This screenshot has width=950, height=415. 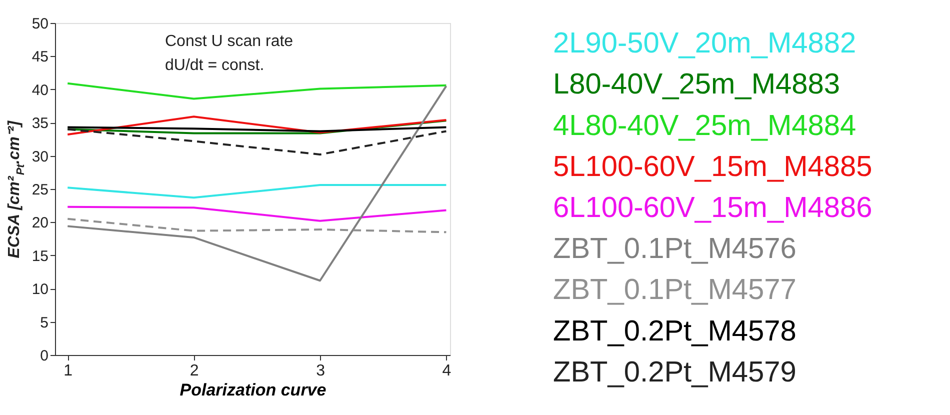 What do you see at coordinates (40, 90) in the screenshot?
I see `y-tick-label: 40` at bounding box center [40, 90].